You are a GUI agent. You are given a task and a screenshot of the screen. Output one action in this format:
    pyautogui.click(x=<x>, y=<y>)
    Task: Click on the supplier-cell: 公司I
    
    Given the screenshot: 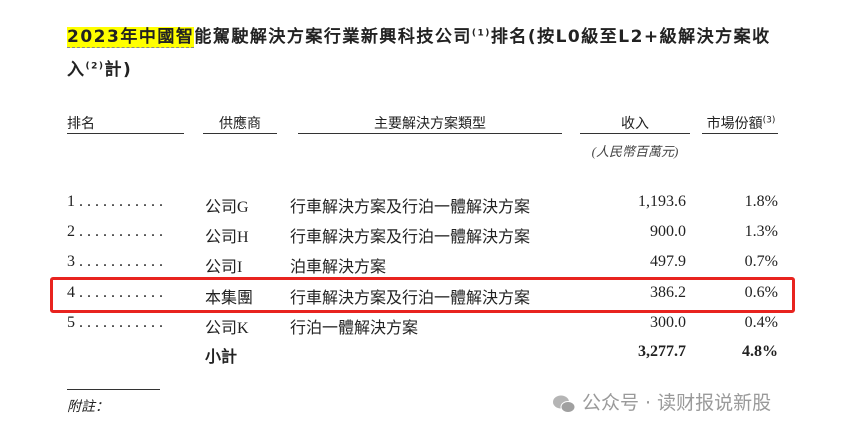 What is the action you would take?
    pyautogui.click(x=224, y=267)
    